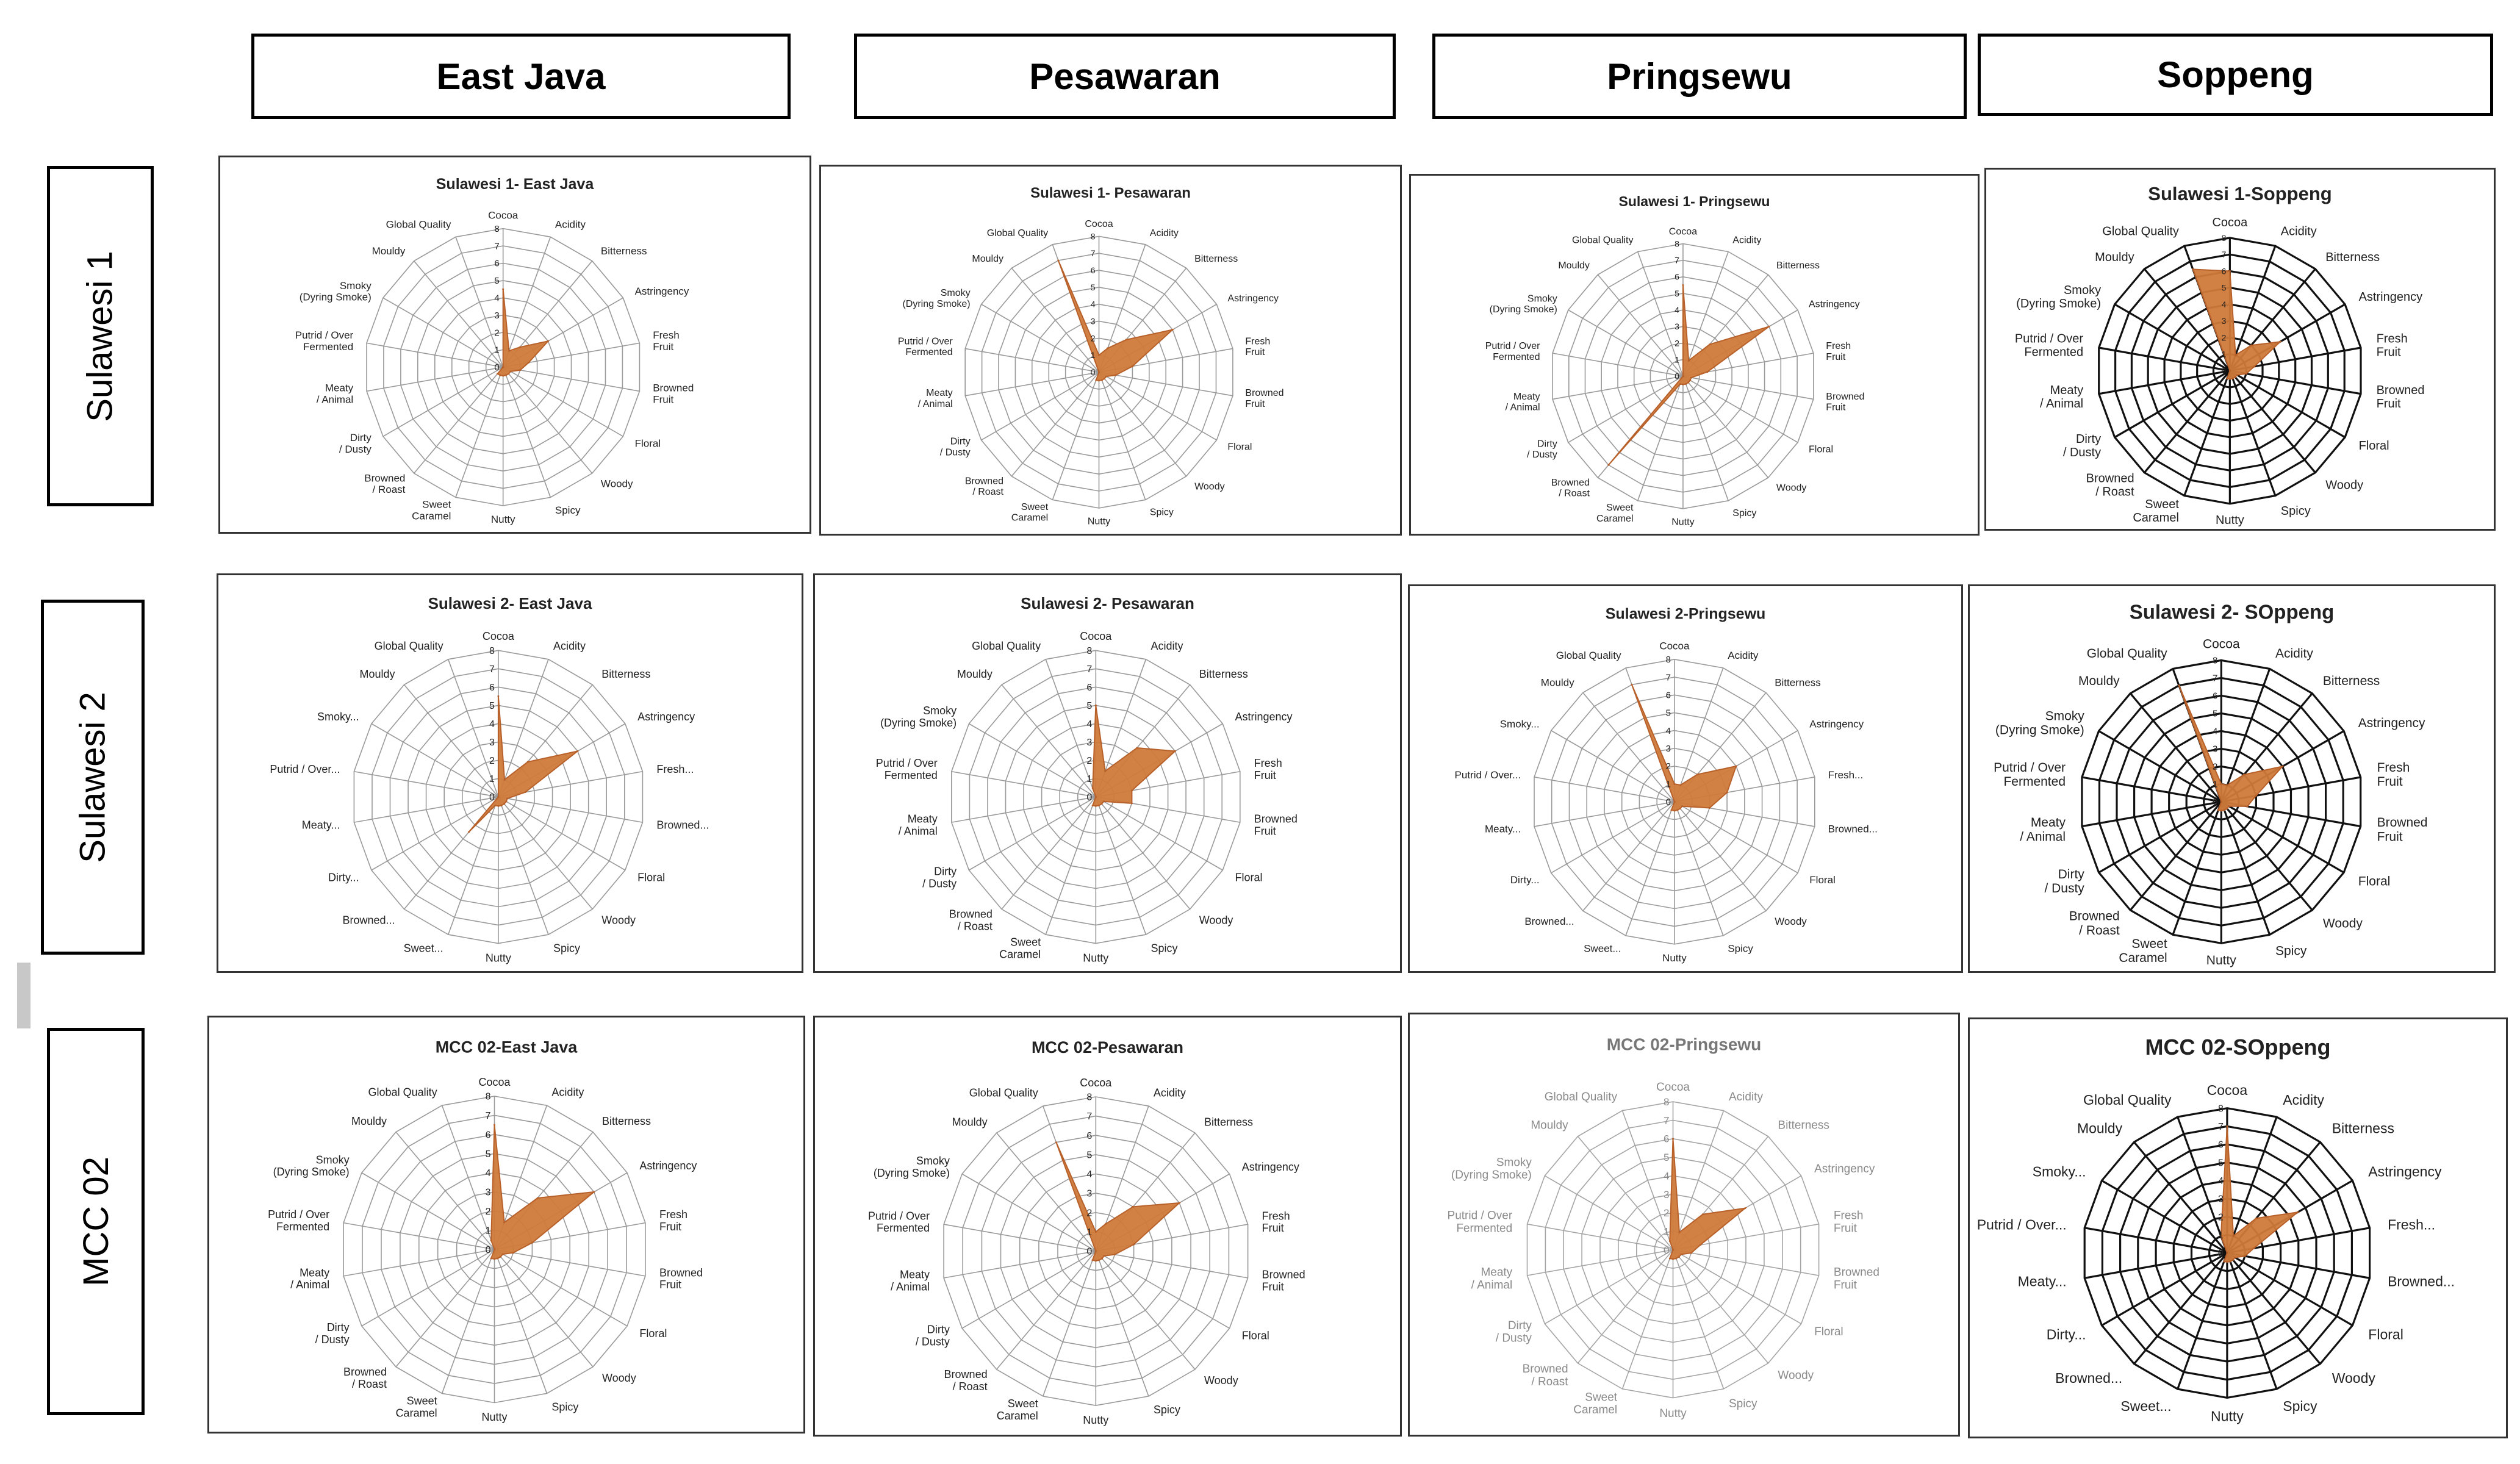 Image resolution: width=2520 pixels, height=1464 pixels. I want to click on axis-label-floral: Floral, so click(2374, 446).